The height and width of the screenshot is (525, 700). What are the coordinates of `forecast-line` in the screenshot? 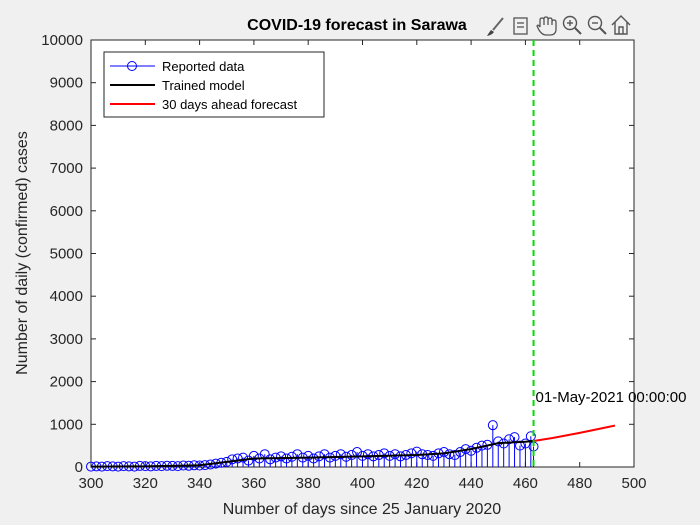 It's located at (574, 433).